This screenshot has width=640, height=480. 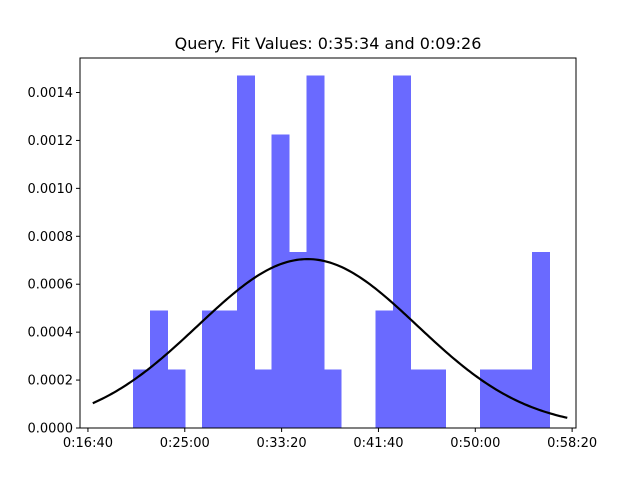 I want to click on x-tick-label: 0:41:40, so click(x=378, y=443).